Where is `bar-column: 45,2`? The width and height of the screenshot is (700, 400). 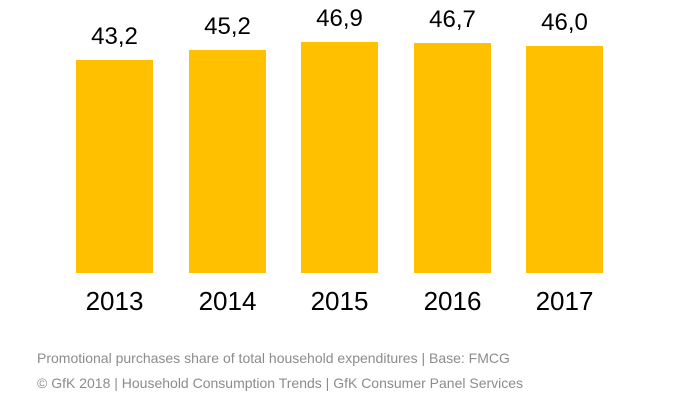
bar-column: 45,2 is located at coordinates (227, 136).